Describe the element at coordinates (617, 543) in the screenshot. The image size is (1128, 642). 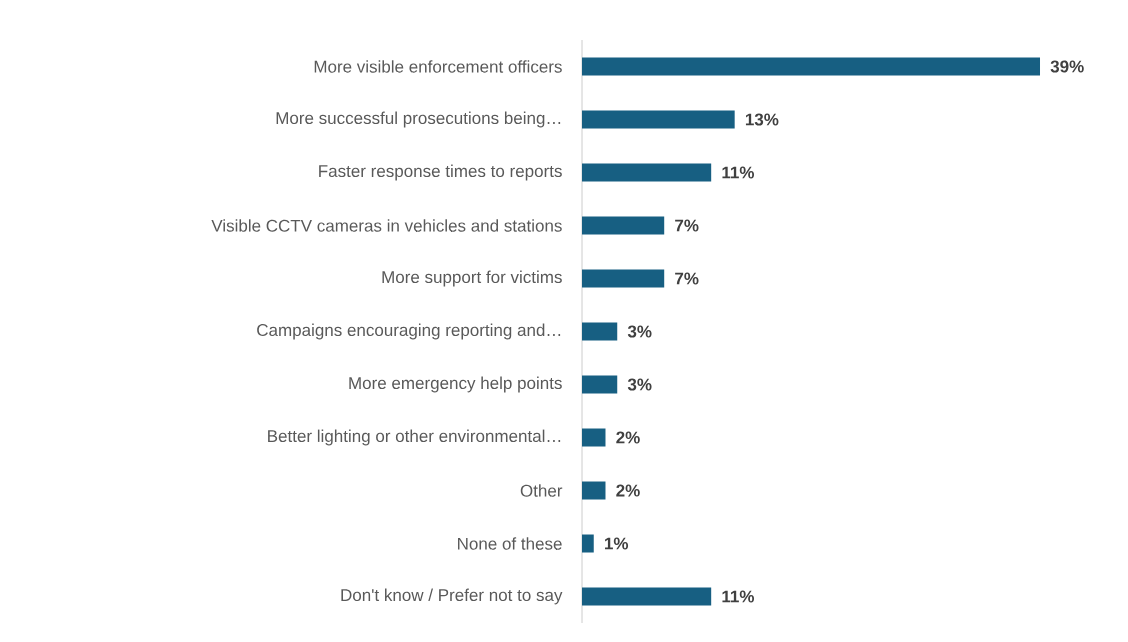
I see `data-label: 1%` at that location.